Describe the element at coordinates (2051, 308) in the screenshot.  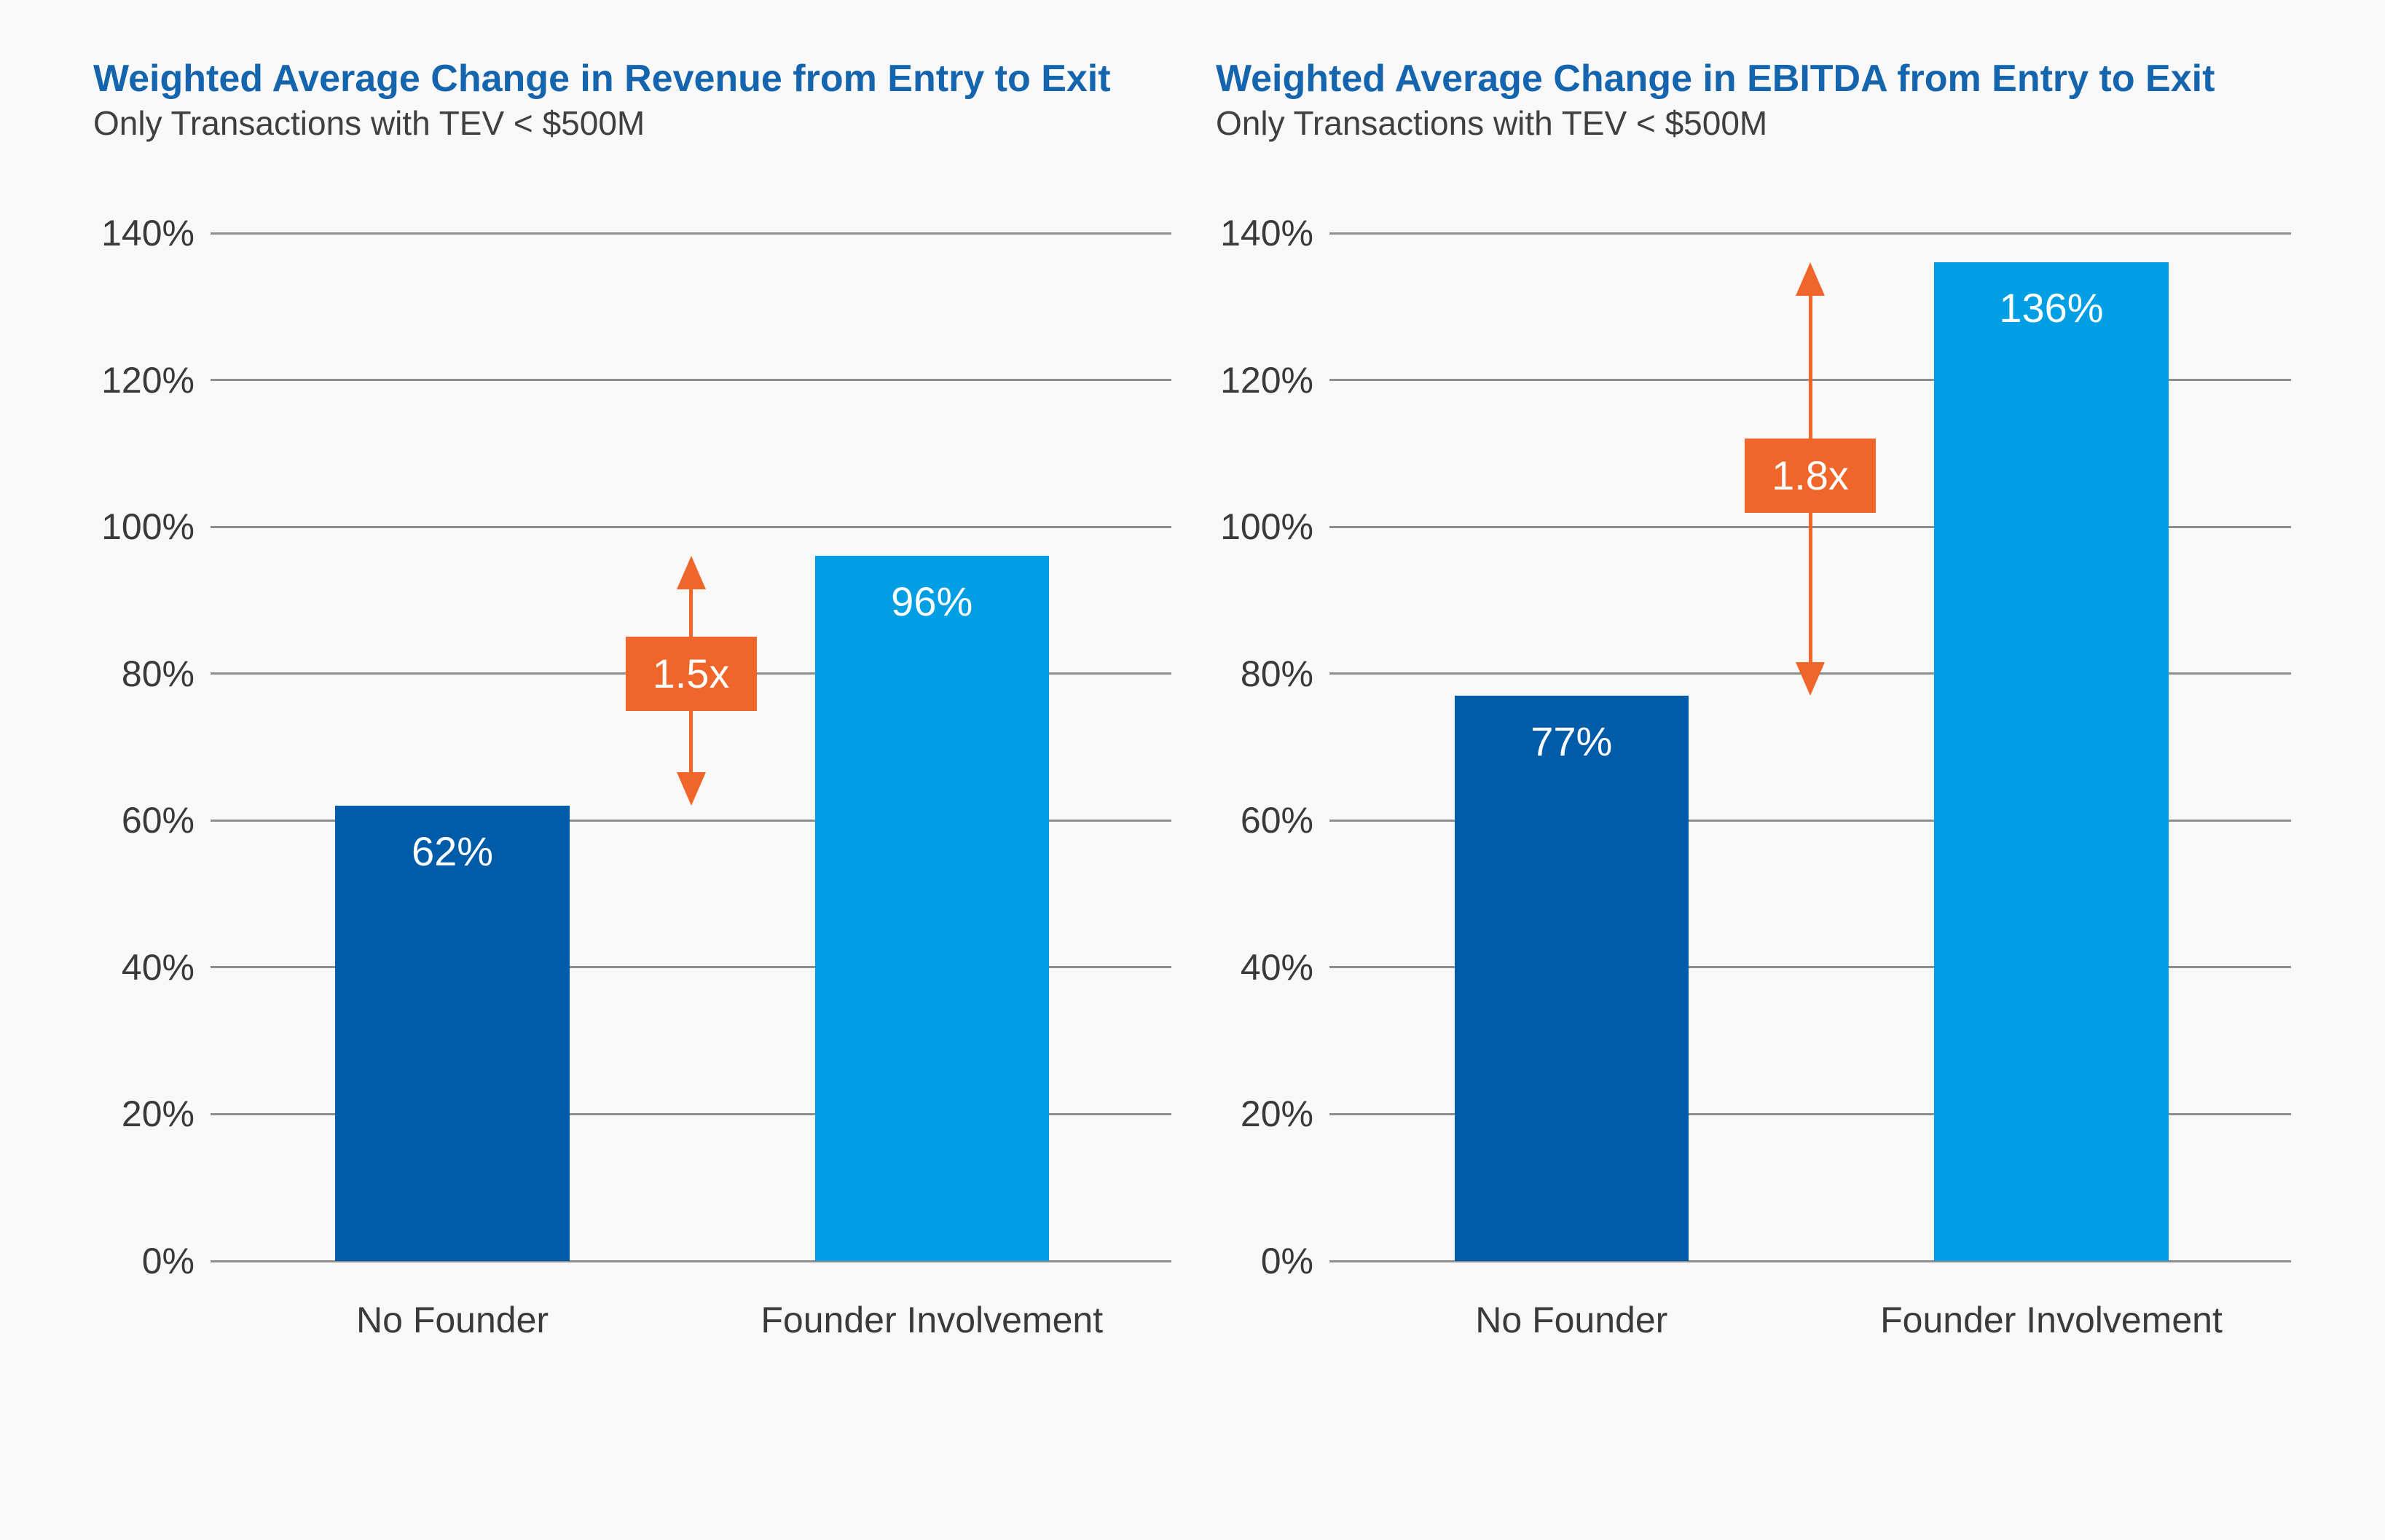
I see `bar-value-label: 136%` at that location.